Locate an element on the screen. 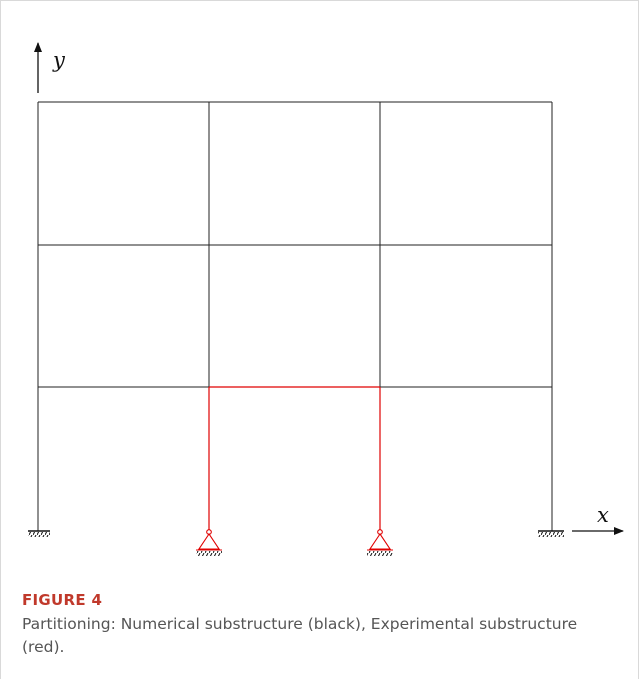 This screenshot has height=680, width=639. pin-support-right is located at coordinates (380, 542).